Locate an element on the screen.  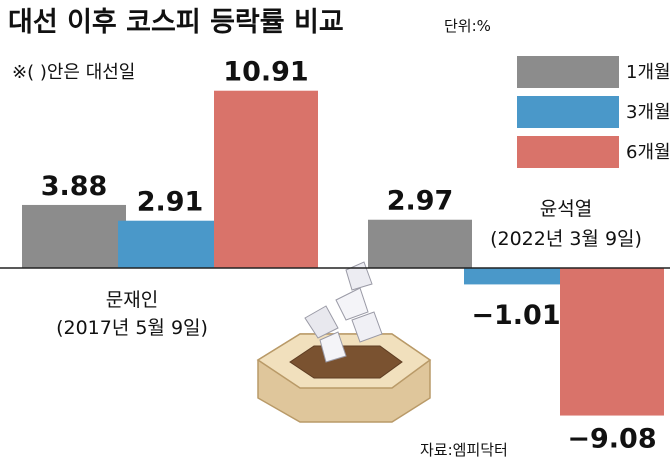
chart-title: 대선 이후 코스피 등락률 비교 is located at coordinates (176, 22).